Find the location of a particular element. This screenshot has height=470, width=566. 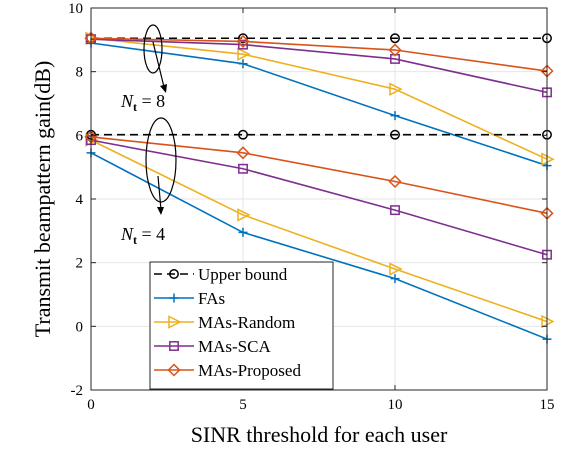

legend-item-upper-bound-marker is located at coordinates (174, 274).